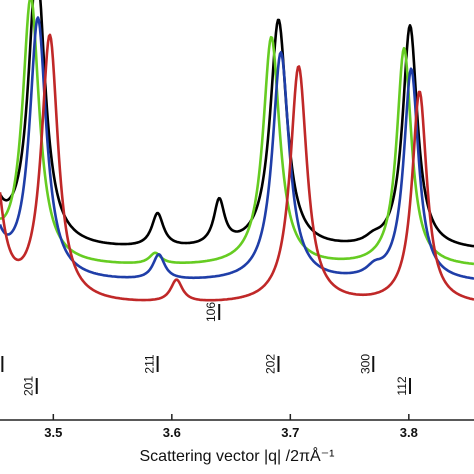 The image size is (474, 474). Describe the element at coordinates (409, 432) in the screenshot. I see `x-tick-label-3.8: 3.8` at that location.